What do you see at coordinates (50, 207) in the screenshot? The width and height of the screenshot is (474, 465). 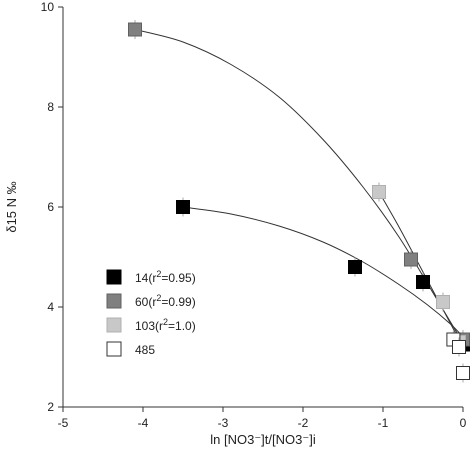 I see `y-tick-label: 6` at bounding box center [50, 207].